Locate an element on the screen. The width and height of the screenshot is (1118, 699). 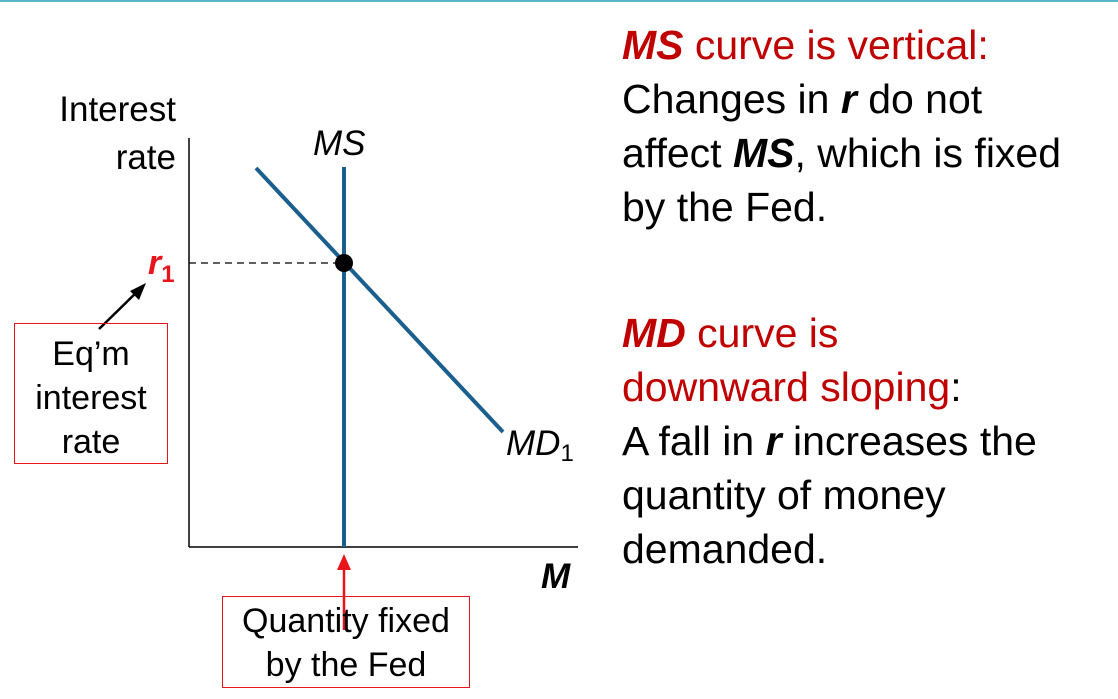
callout-line: rate is located at coordinates (91, 442).